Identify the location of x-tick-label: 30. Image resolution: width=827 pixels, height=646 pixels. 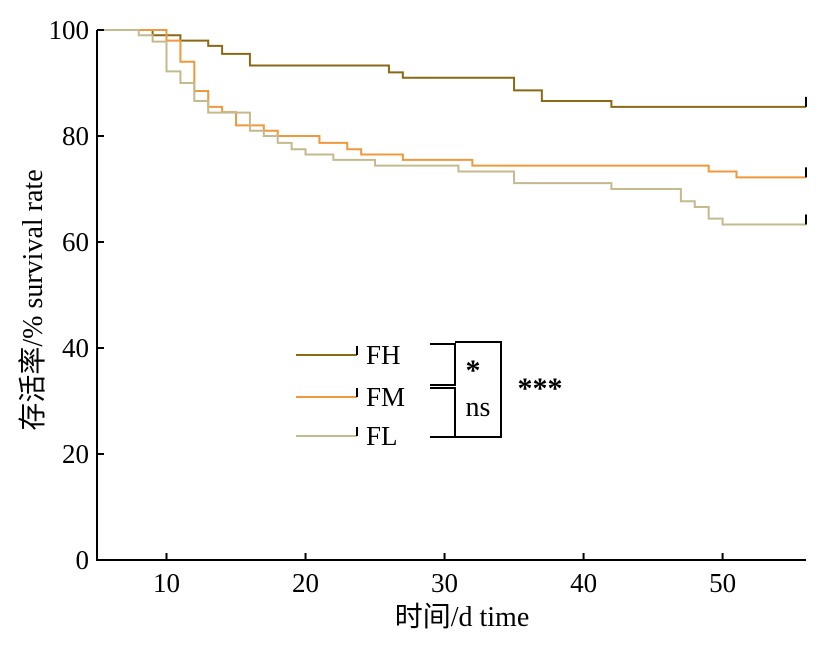
(444, 583).